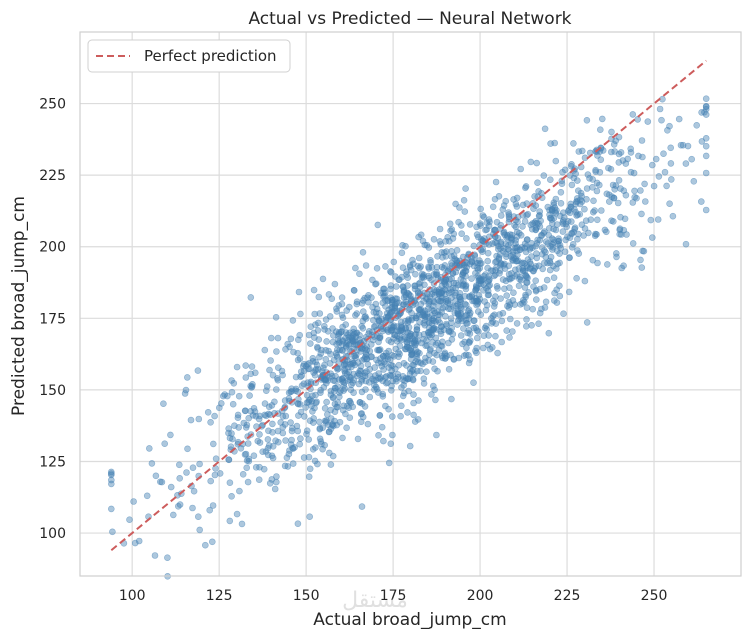  Describe the element at coordinates (654, 596) in the screenshot. I see `x-tick-label: 250` at that location.